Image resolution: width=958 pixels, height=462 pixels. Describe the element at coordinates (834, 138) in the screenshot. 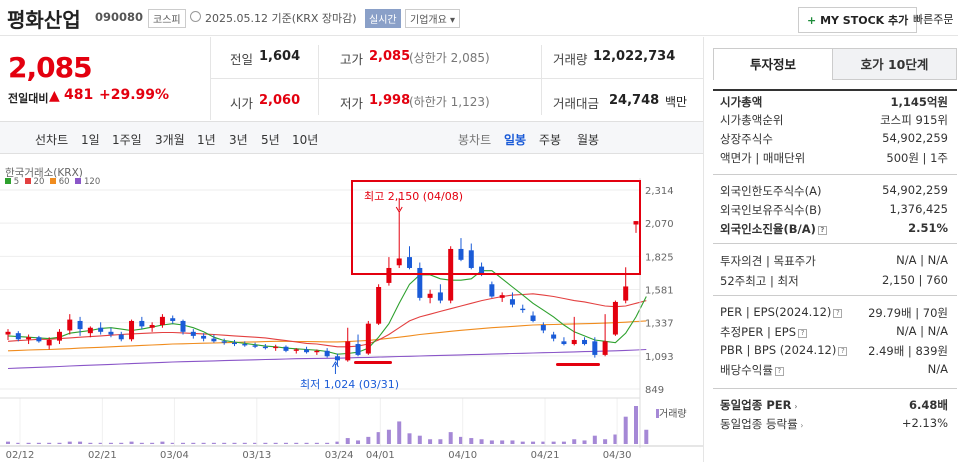

I see `info-row-listed-shares: 상장주식수 54,902,259` at that location.